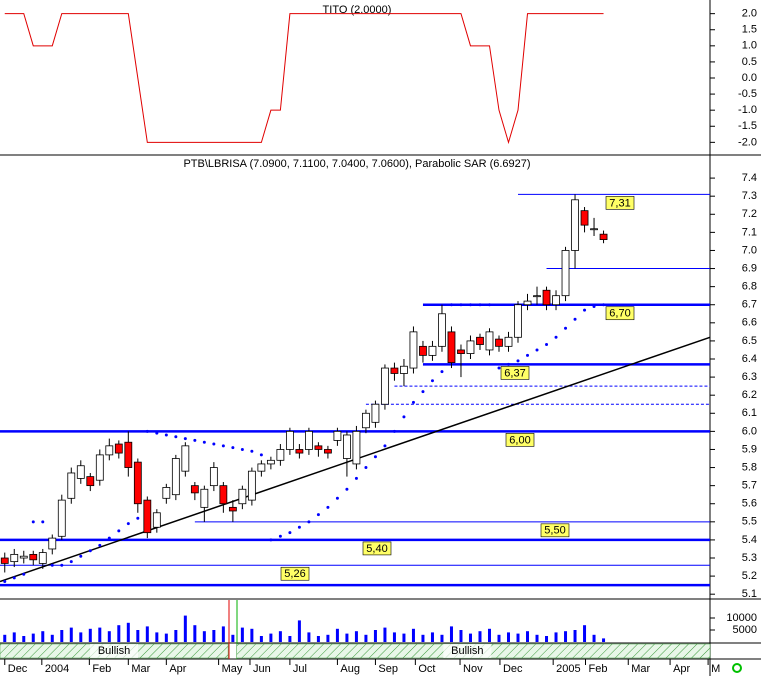  Describe the element at coordinates (749, 341) in the screenshot. I see `y-tick-label: 6.5` at that location.